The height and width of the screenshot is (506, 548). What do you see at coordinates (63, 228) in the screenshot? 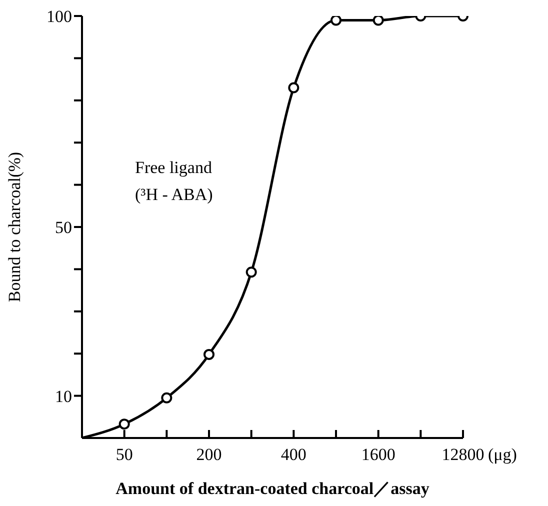
I see `y-tick-label: 50` at bounding box center [63, 228].